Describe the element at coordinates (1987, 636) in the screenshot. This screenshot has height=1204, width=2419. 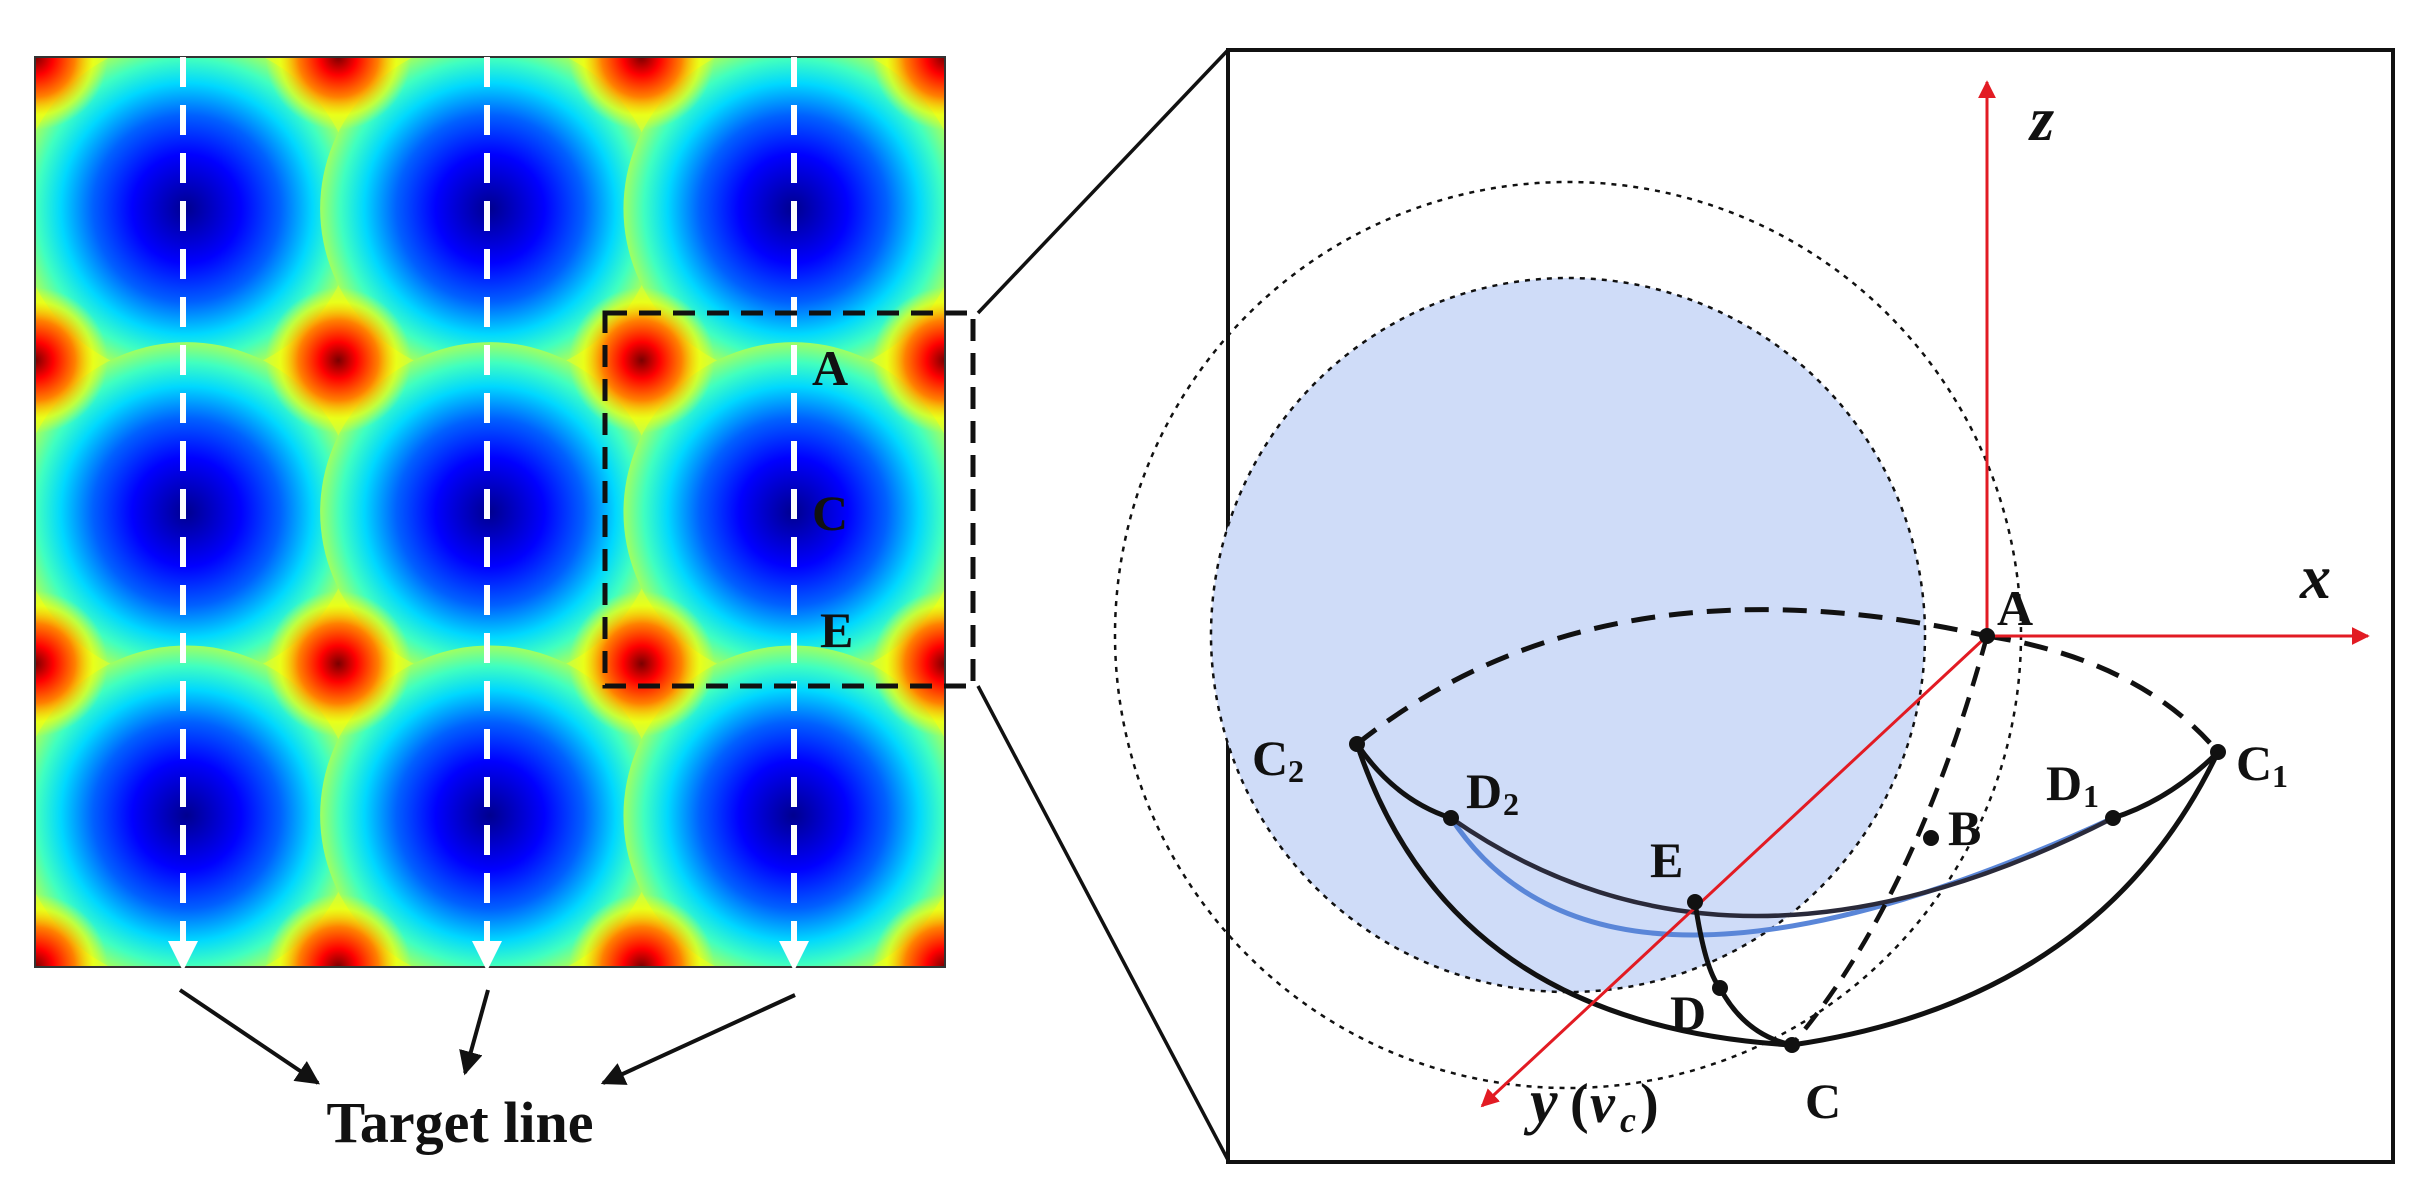
I see `point-a` at that location.